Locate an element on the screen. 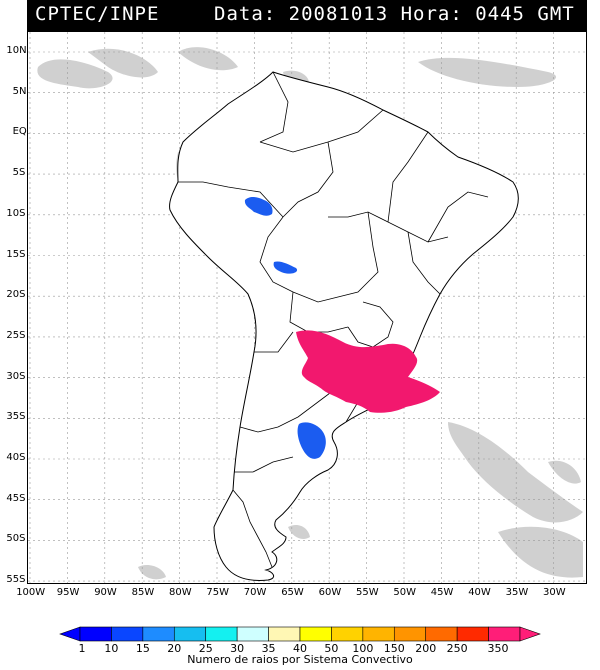  cluster-bolivia is located at coordinates (285, 267).